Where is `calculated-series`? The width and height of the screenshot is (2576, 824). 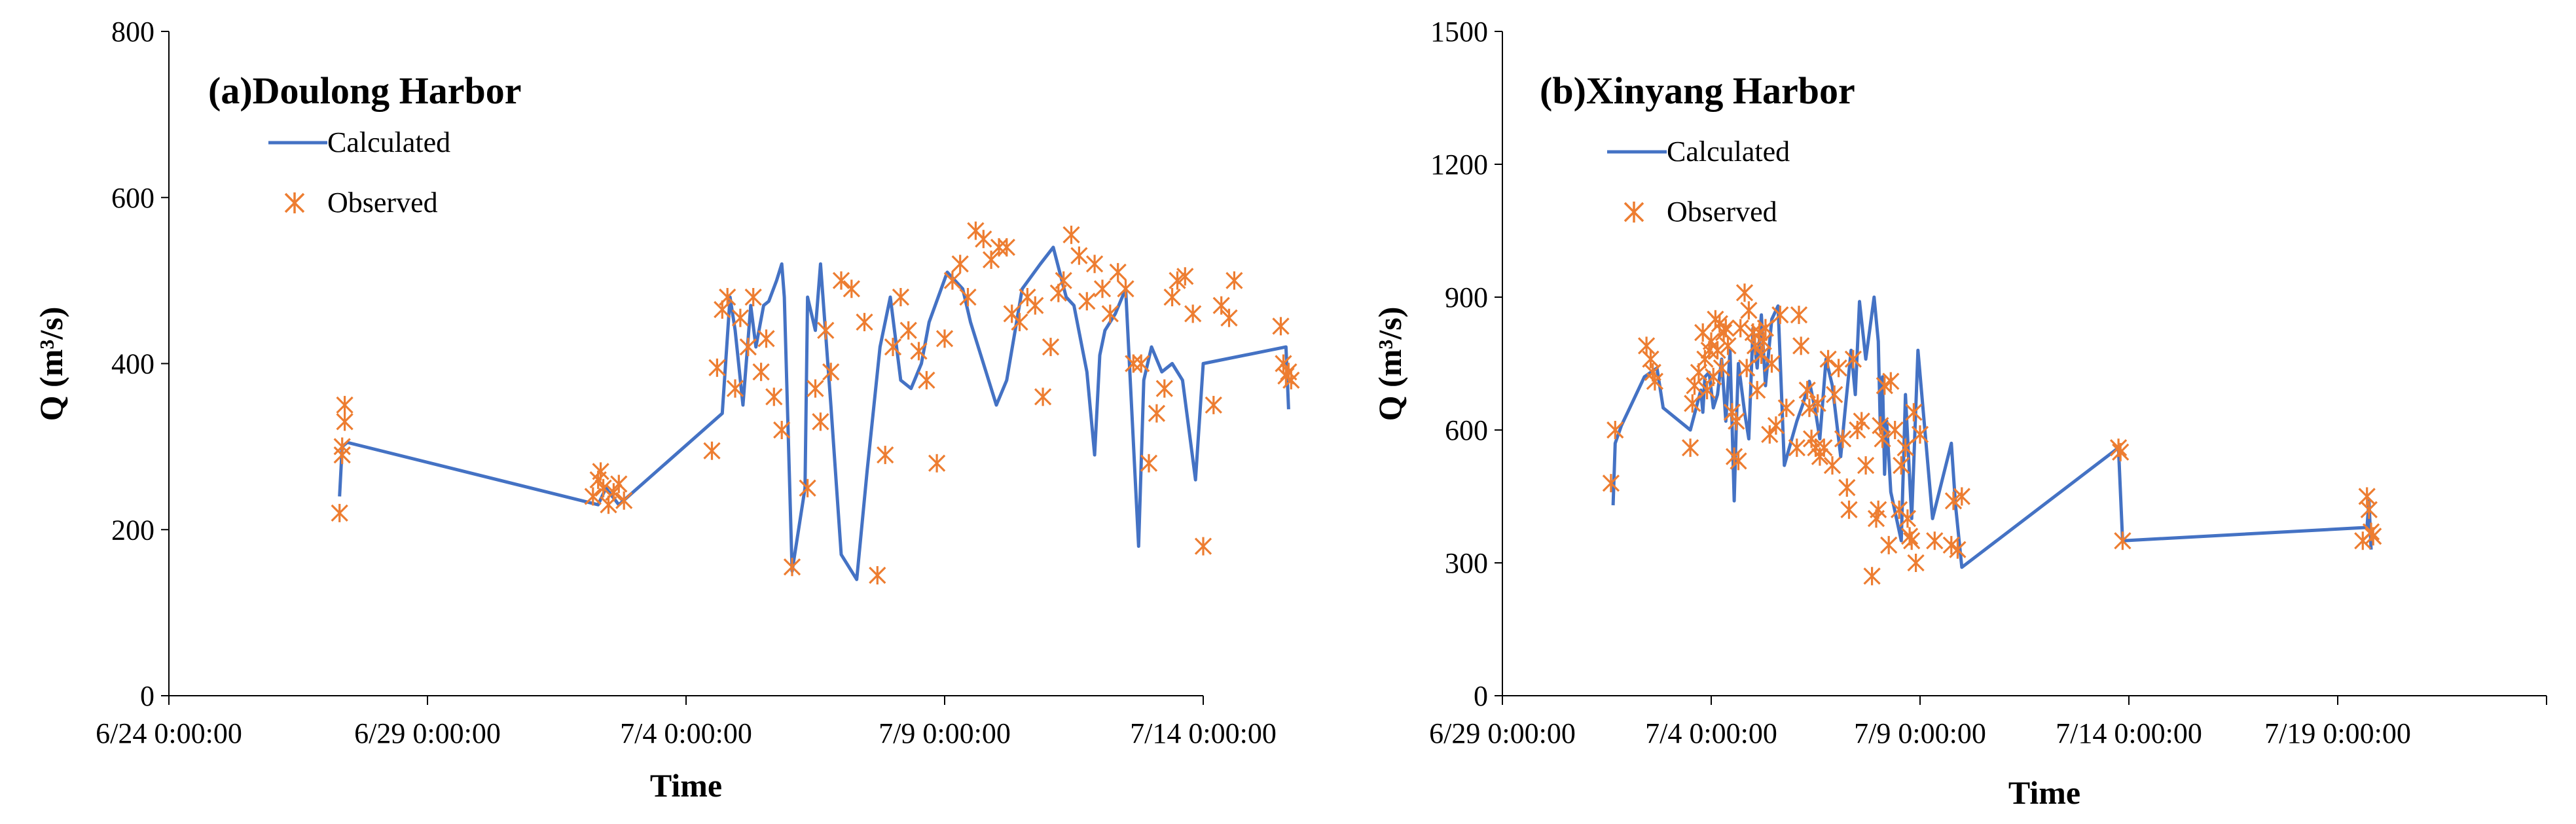
calculated-series is located at coordinates (1992, 432).